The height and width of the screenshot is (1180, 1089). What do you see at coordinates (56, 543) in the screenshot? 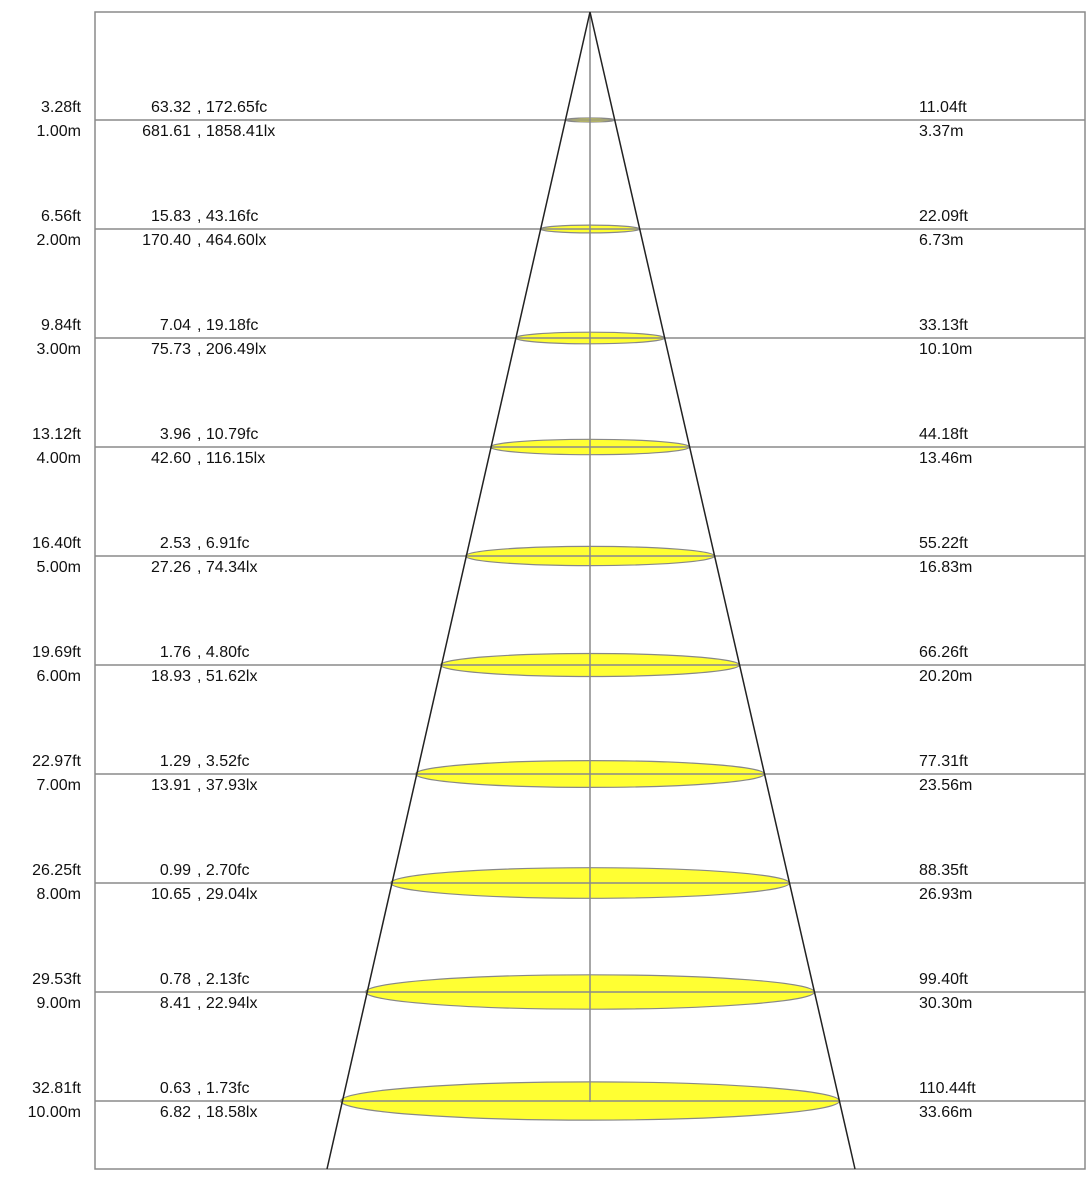
I see `distance-ft-label: 16.40ft` at bounding box center [56, 543].